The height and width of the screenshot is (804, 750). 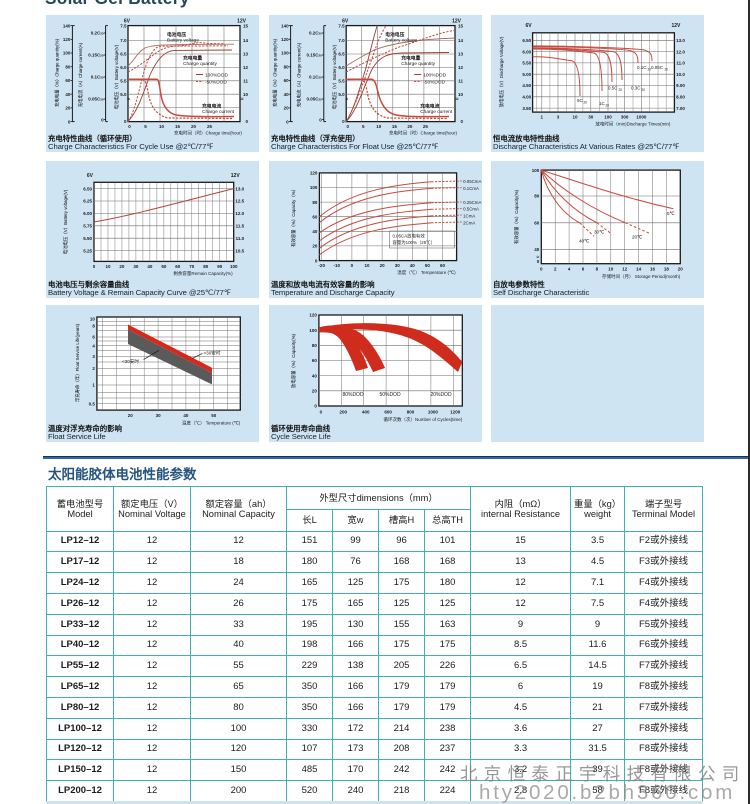 I want to click on svg-text: 600, so click(x=388, y=412).